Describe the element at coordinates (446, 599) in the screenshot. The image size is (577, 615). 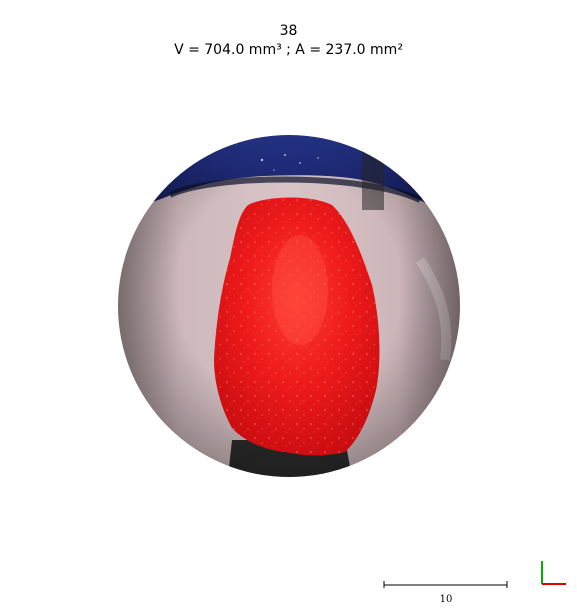
I see `scale-bar-label: 10` at that location.